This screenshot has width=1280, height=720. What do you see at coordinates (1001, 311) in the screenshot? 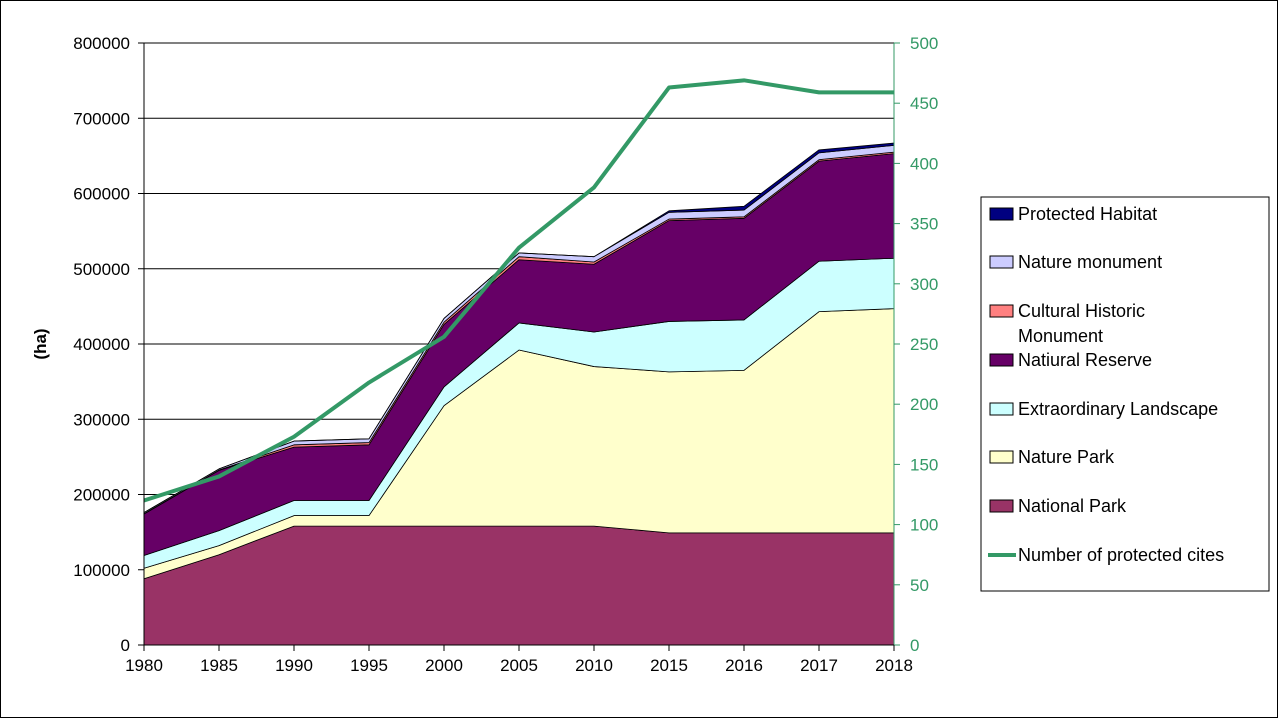
I see `legend-swatch-cultural-historic-monument` at bounding box center [1001, 311].